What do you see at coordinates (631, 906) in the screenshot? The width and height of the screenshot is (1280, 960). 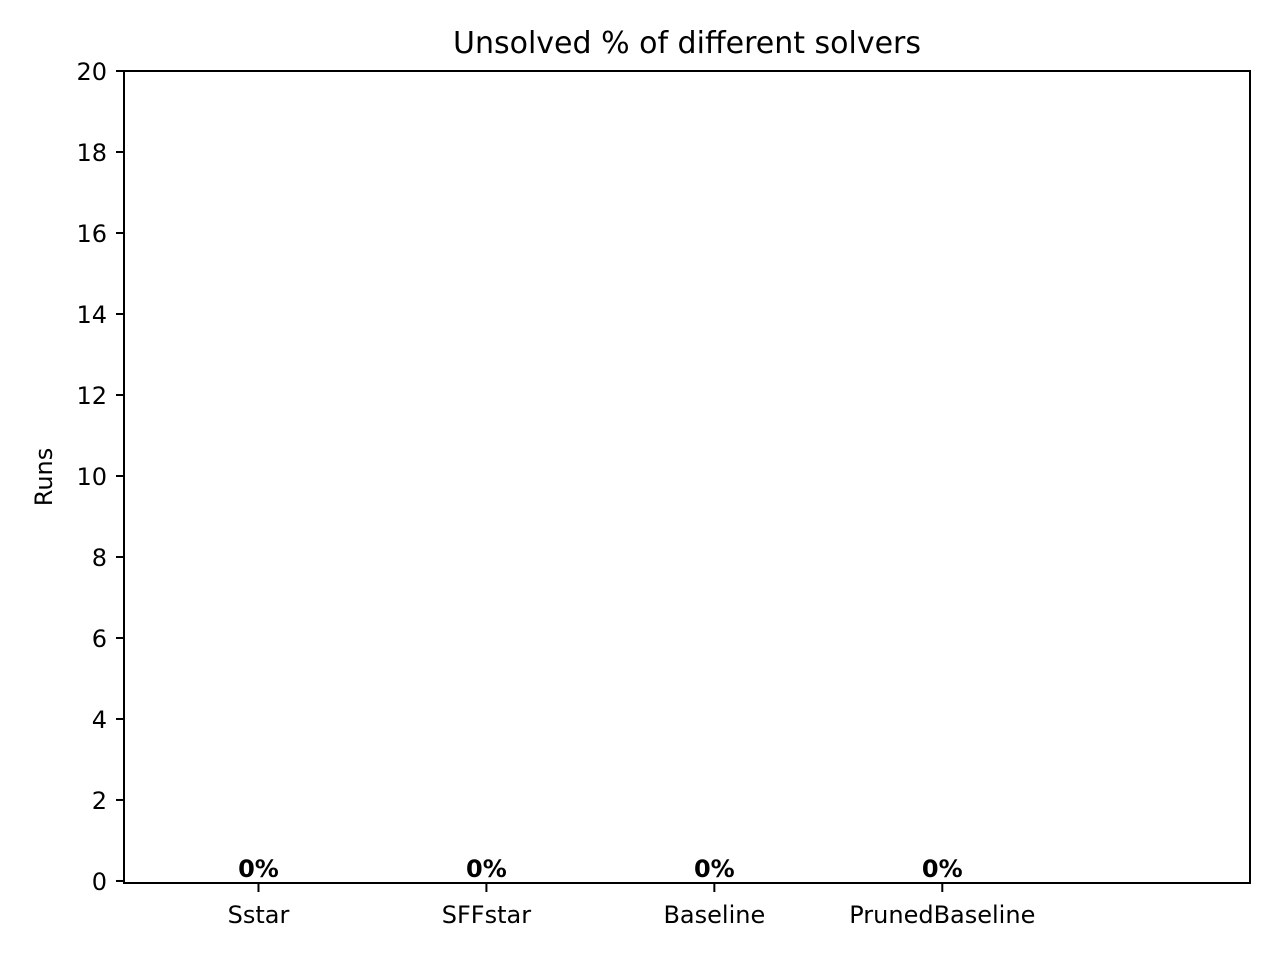 I see `x-axis: Sstar SFFstar Baseline PrunedBaseline` at bounding box center [631, 906].